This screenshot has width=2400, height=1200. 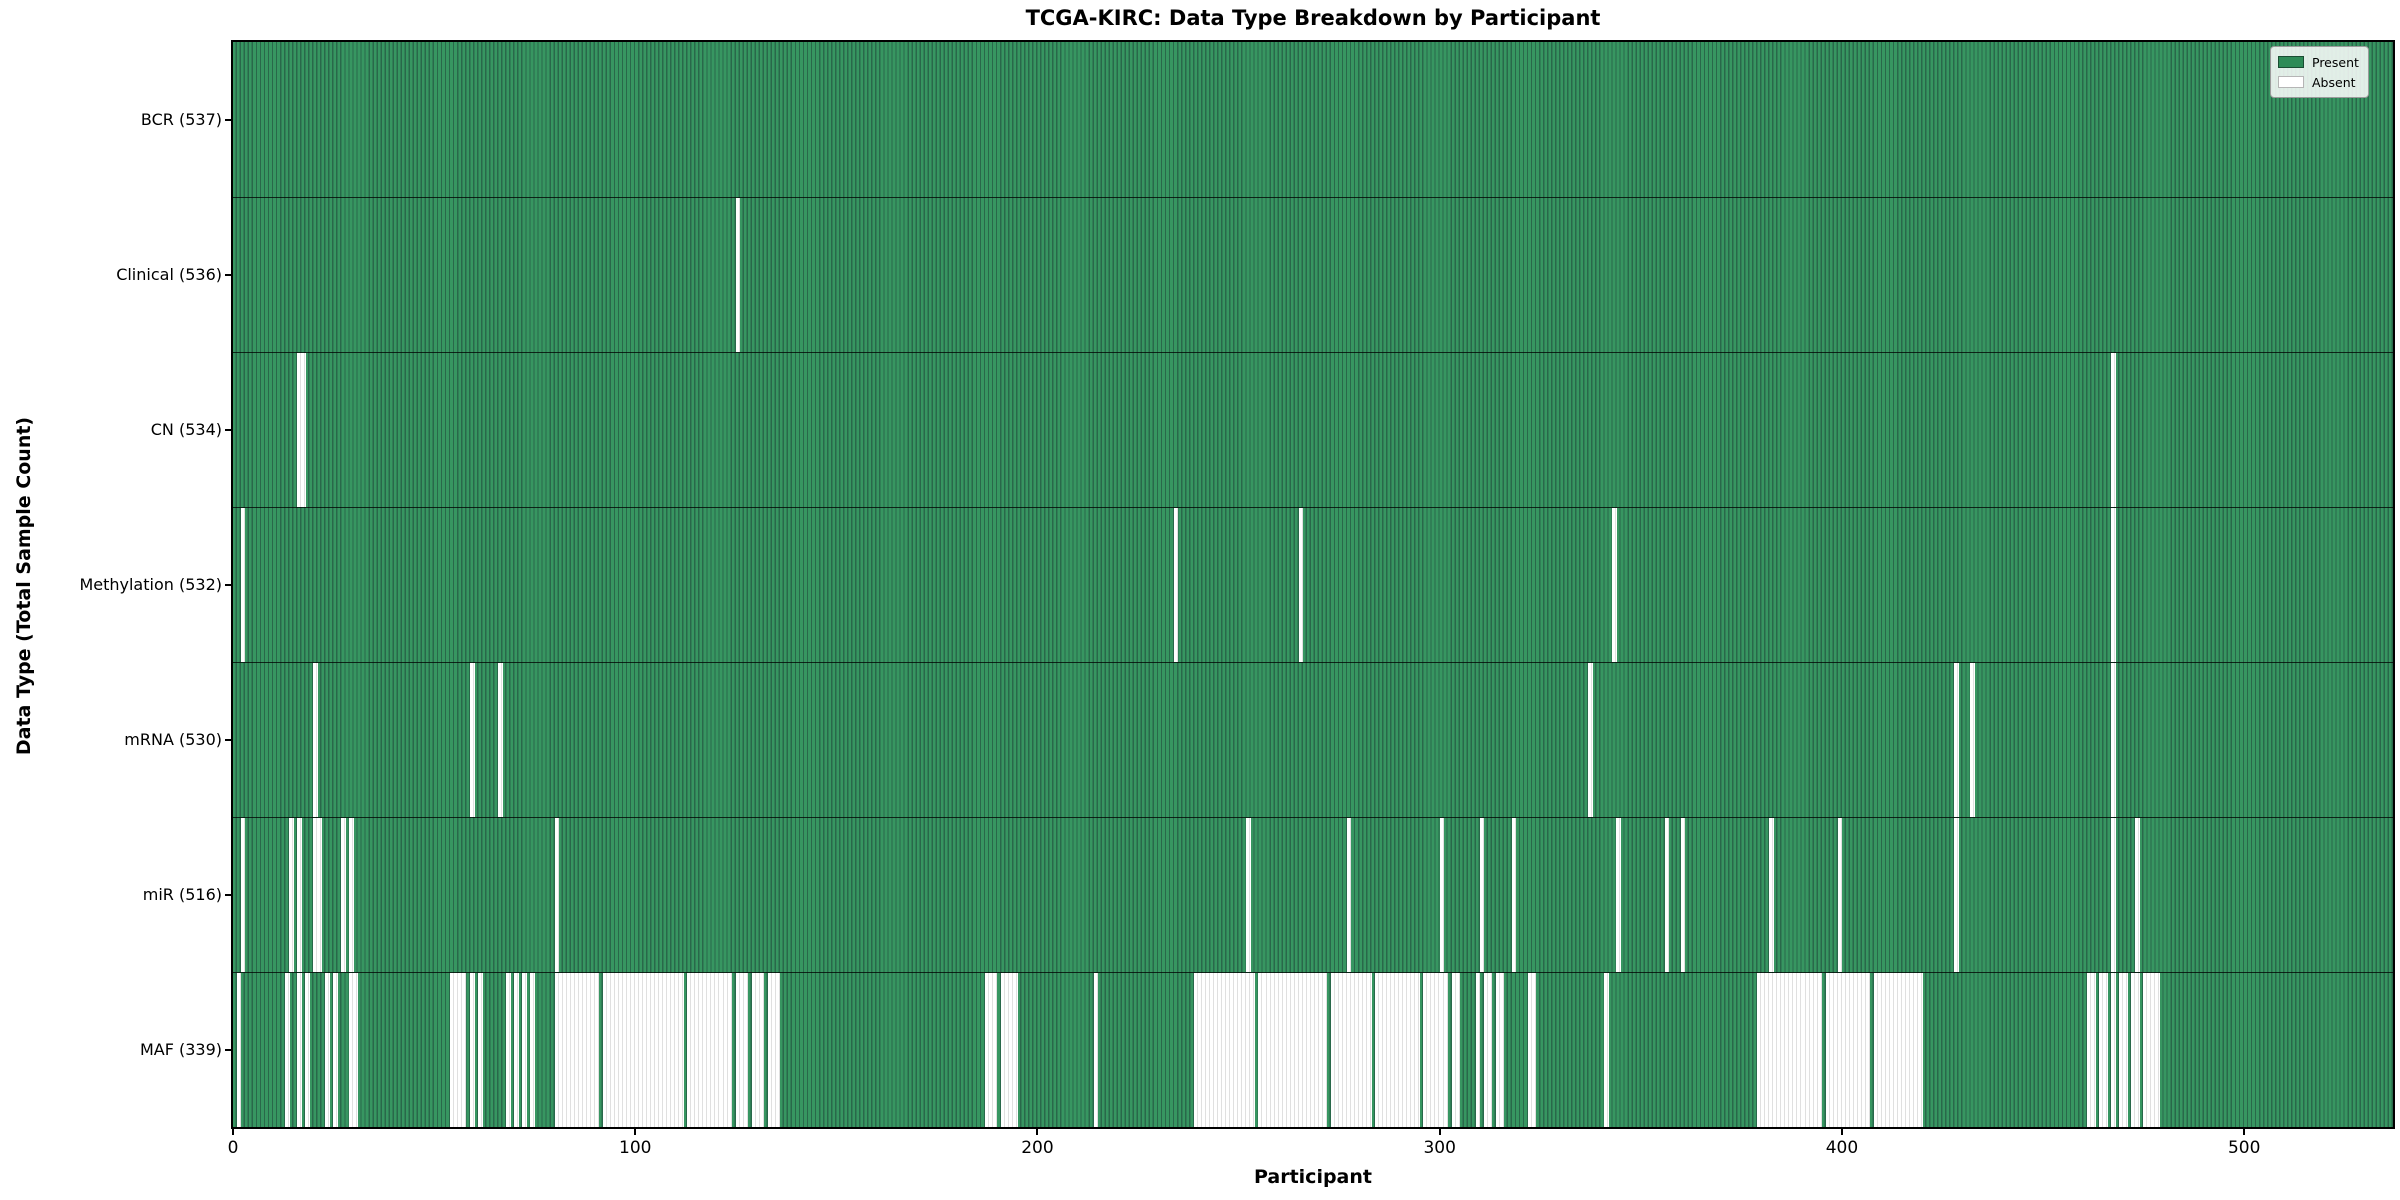 What do you see at coordinates (2334, 82) in the screenshot?
I see `legend-label-absent: Absent` at bounding box center [2334, 82].